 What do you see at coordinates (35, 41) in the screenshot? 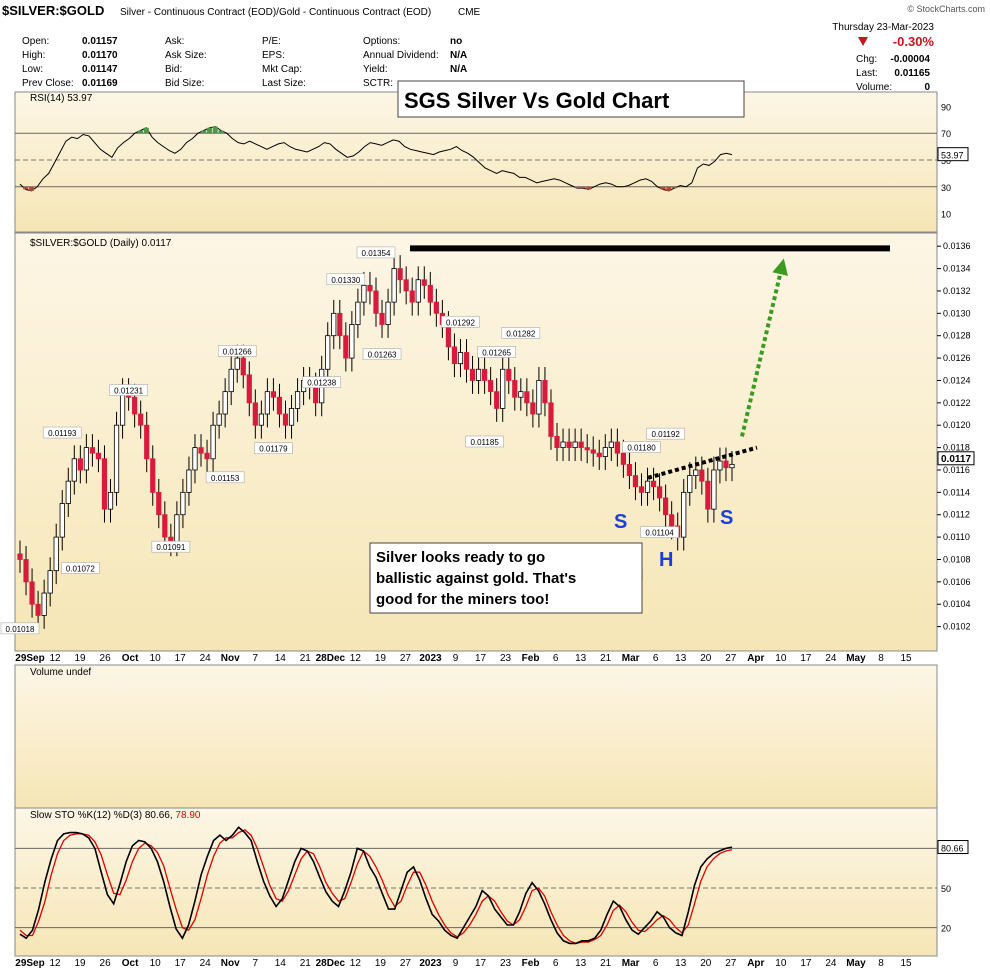
I see `quote-label: Open:` at bounding box center [35, 41].